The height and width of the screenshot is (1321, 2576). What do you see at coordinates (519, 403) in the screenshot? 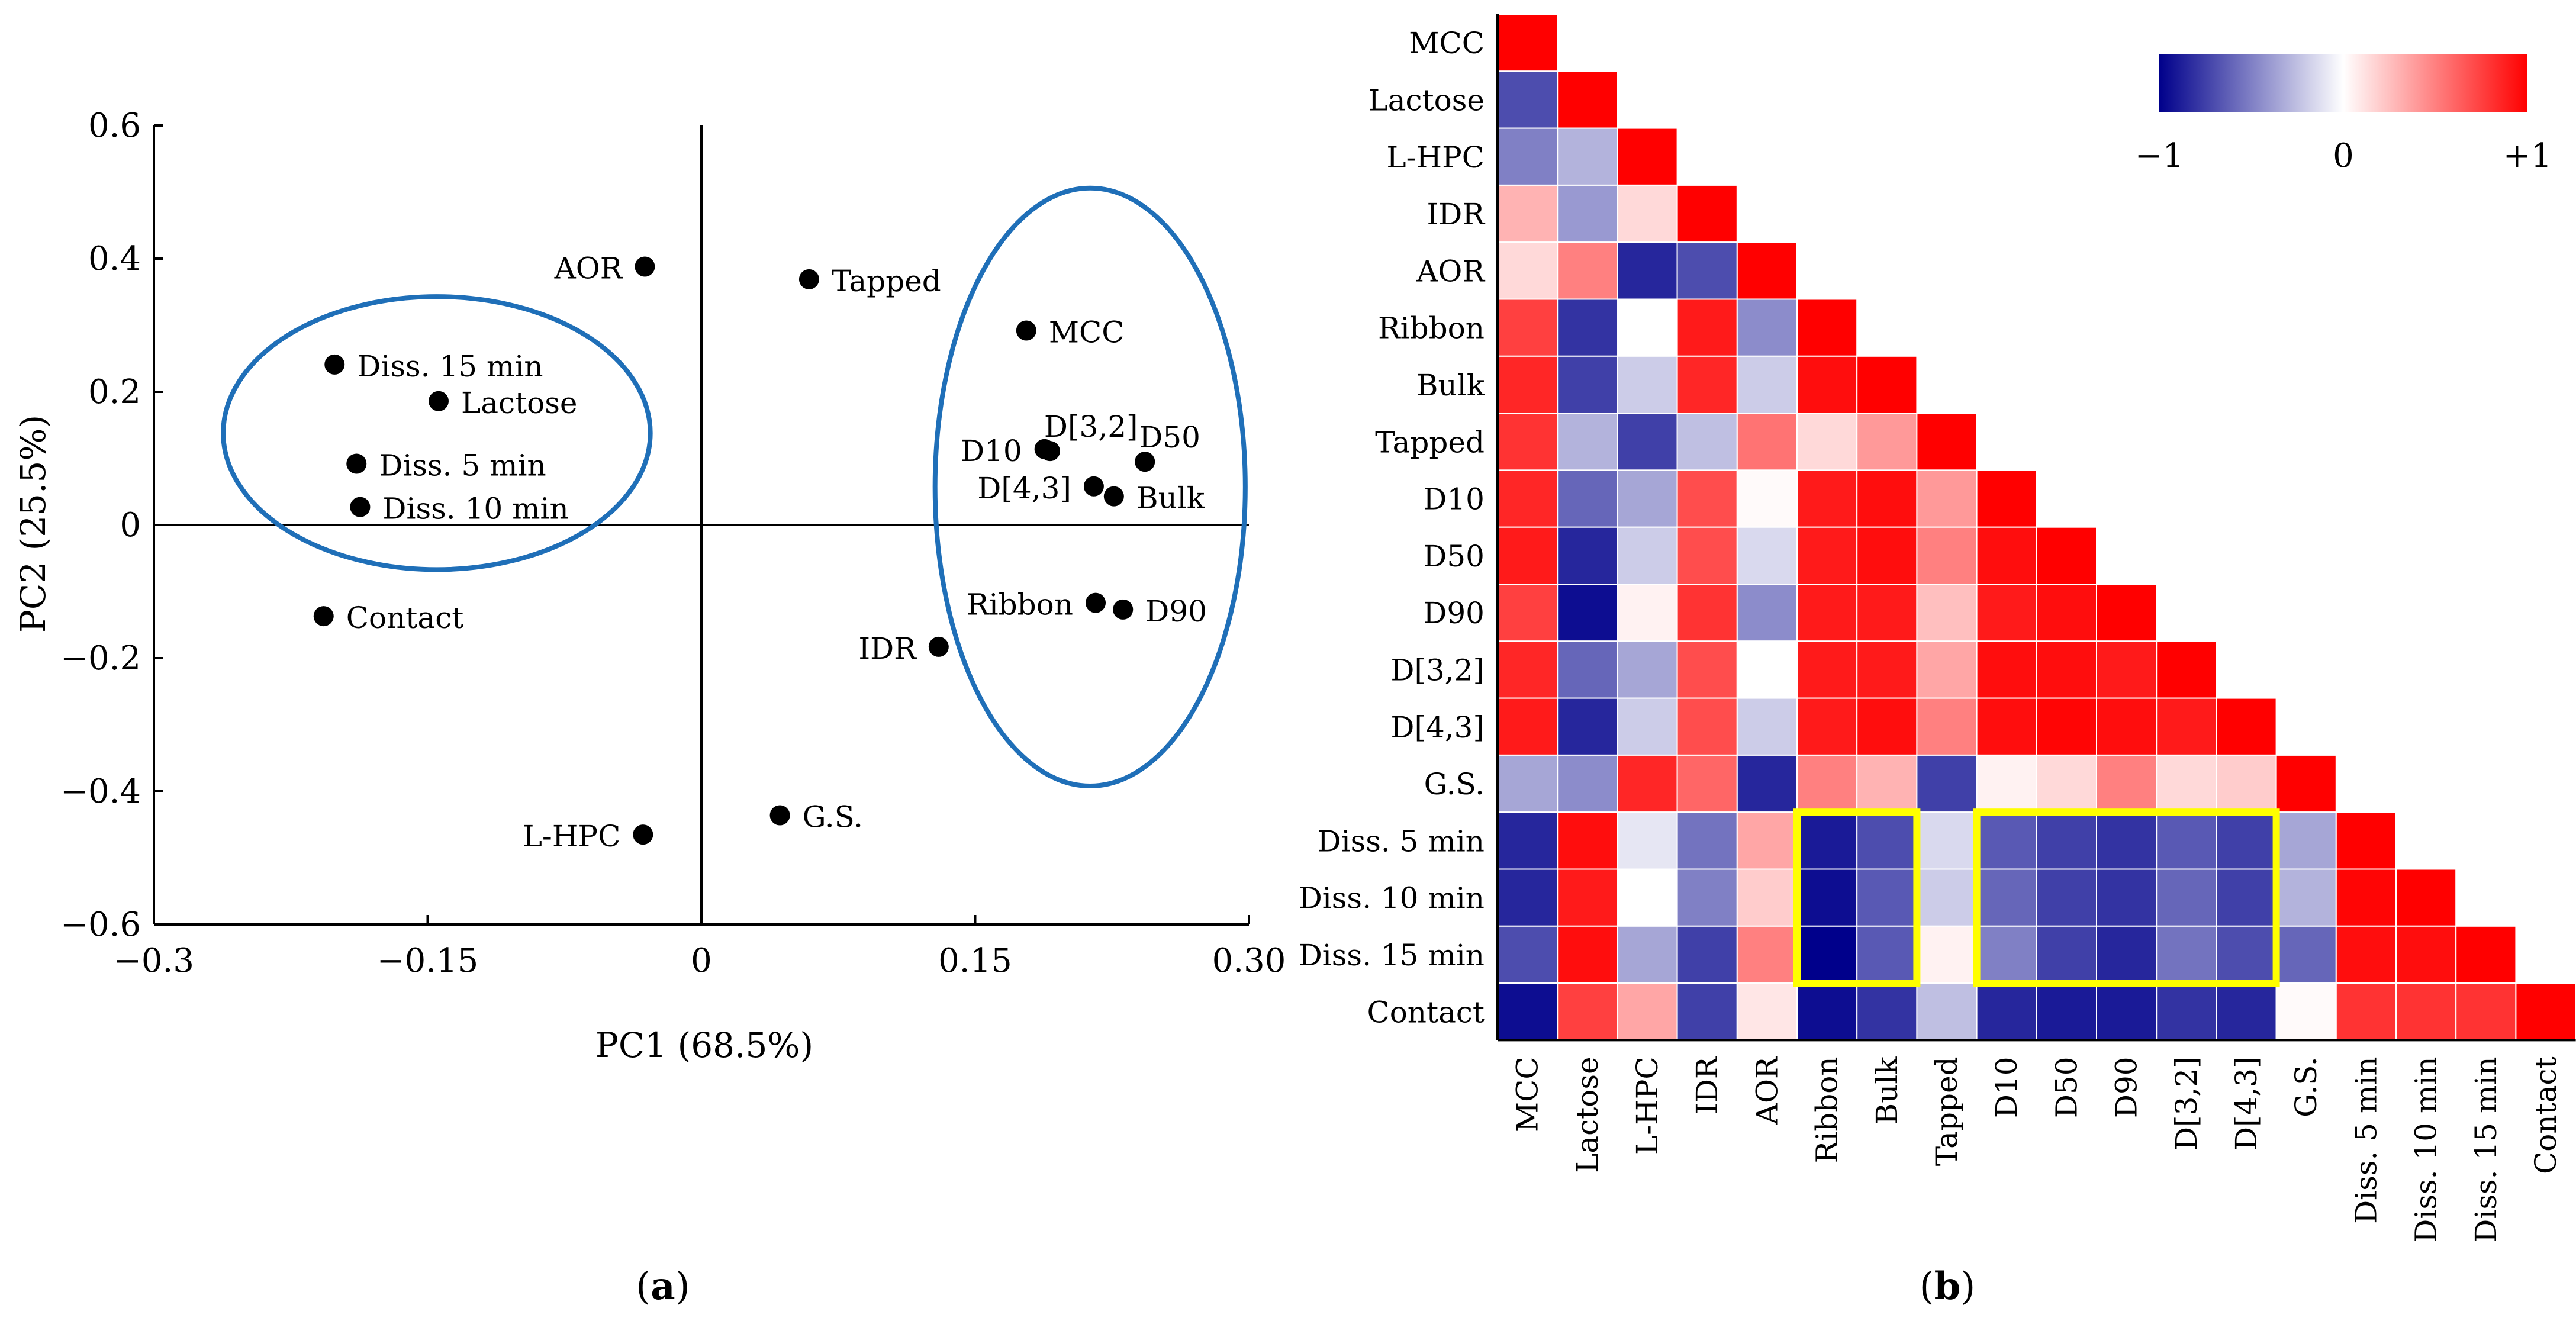
I see `point-label: Lactose` at bounding box center [519, 403].